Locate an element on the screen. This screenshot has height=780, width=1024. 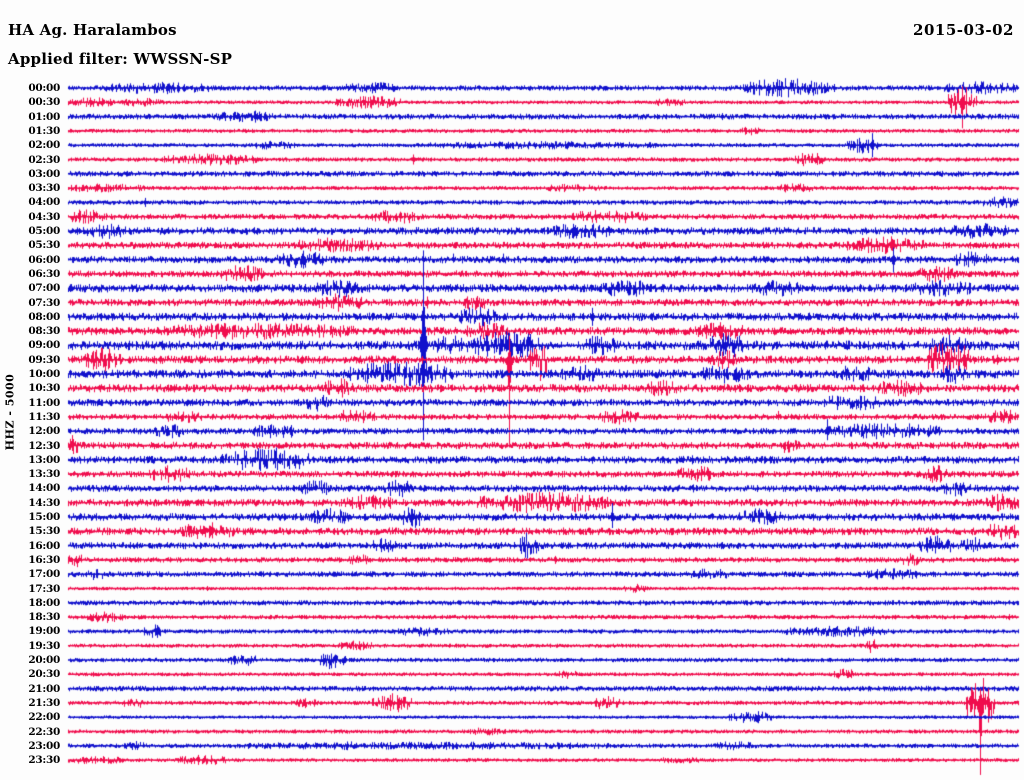
row-time-label: 04:00 is located at coordinates (44, 202).